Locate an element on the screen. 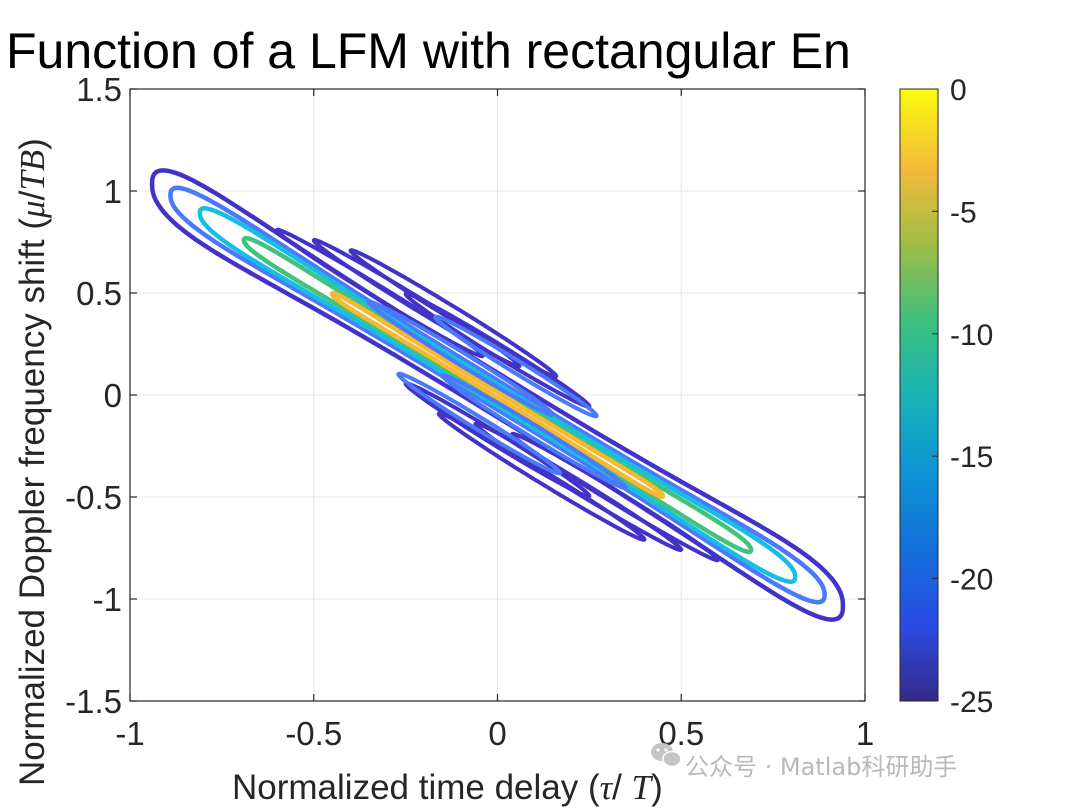  y-tick-label: 1 is located at coordinates (113, 191).